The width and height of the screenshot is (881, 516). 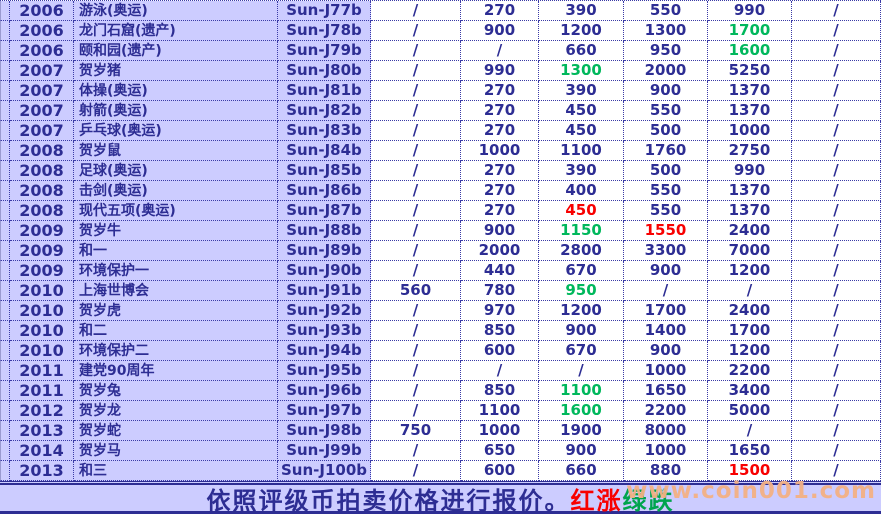 What do you see at coordinates (581, 391) in the screenshot?
I see `price-cell: 1100` at bounding box center [581, 391].